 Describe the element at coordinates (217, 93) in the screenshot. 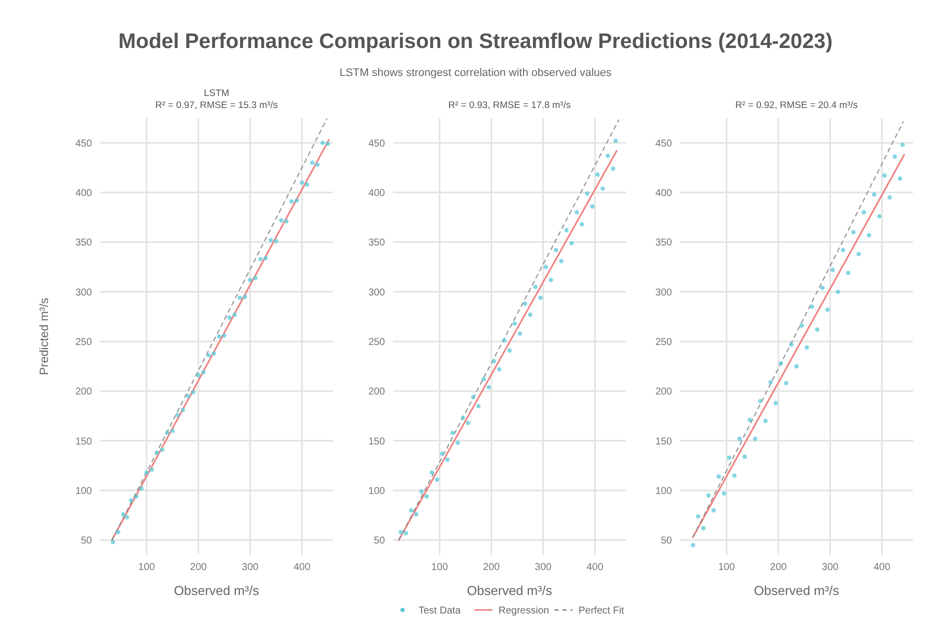

I see `text: LSTM` at that location.